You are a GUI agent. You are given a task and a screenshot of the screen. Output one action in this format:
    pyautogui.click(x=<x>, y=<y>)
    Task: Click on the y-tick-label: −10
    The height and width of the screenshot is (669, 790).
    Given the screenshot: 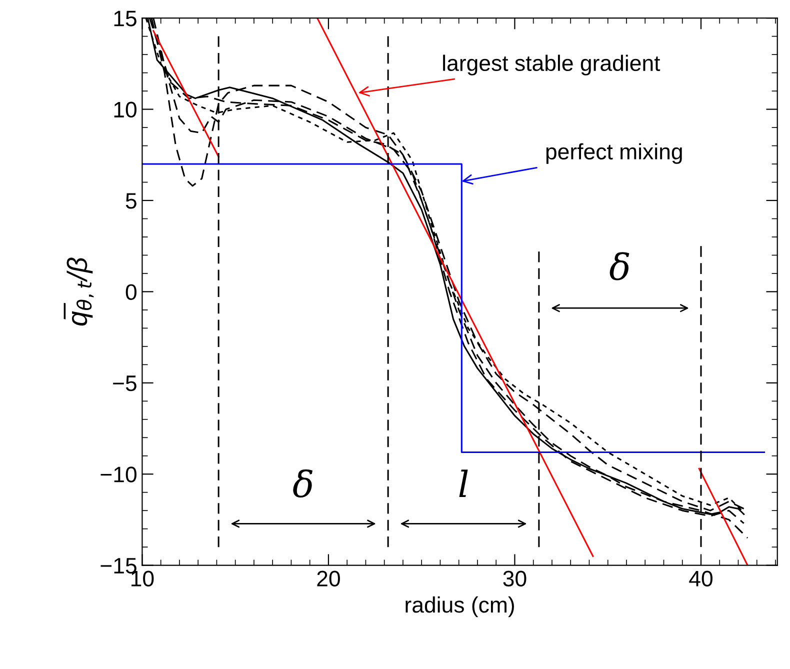 What is the action you would take?
    pyautogui.click(x=118, y=474)
    